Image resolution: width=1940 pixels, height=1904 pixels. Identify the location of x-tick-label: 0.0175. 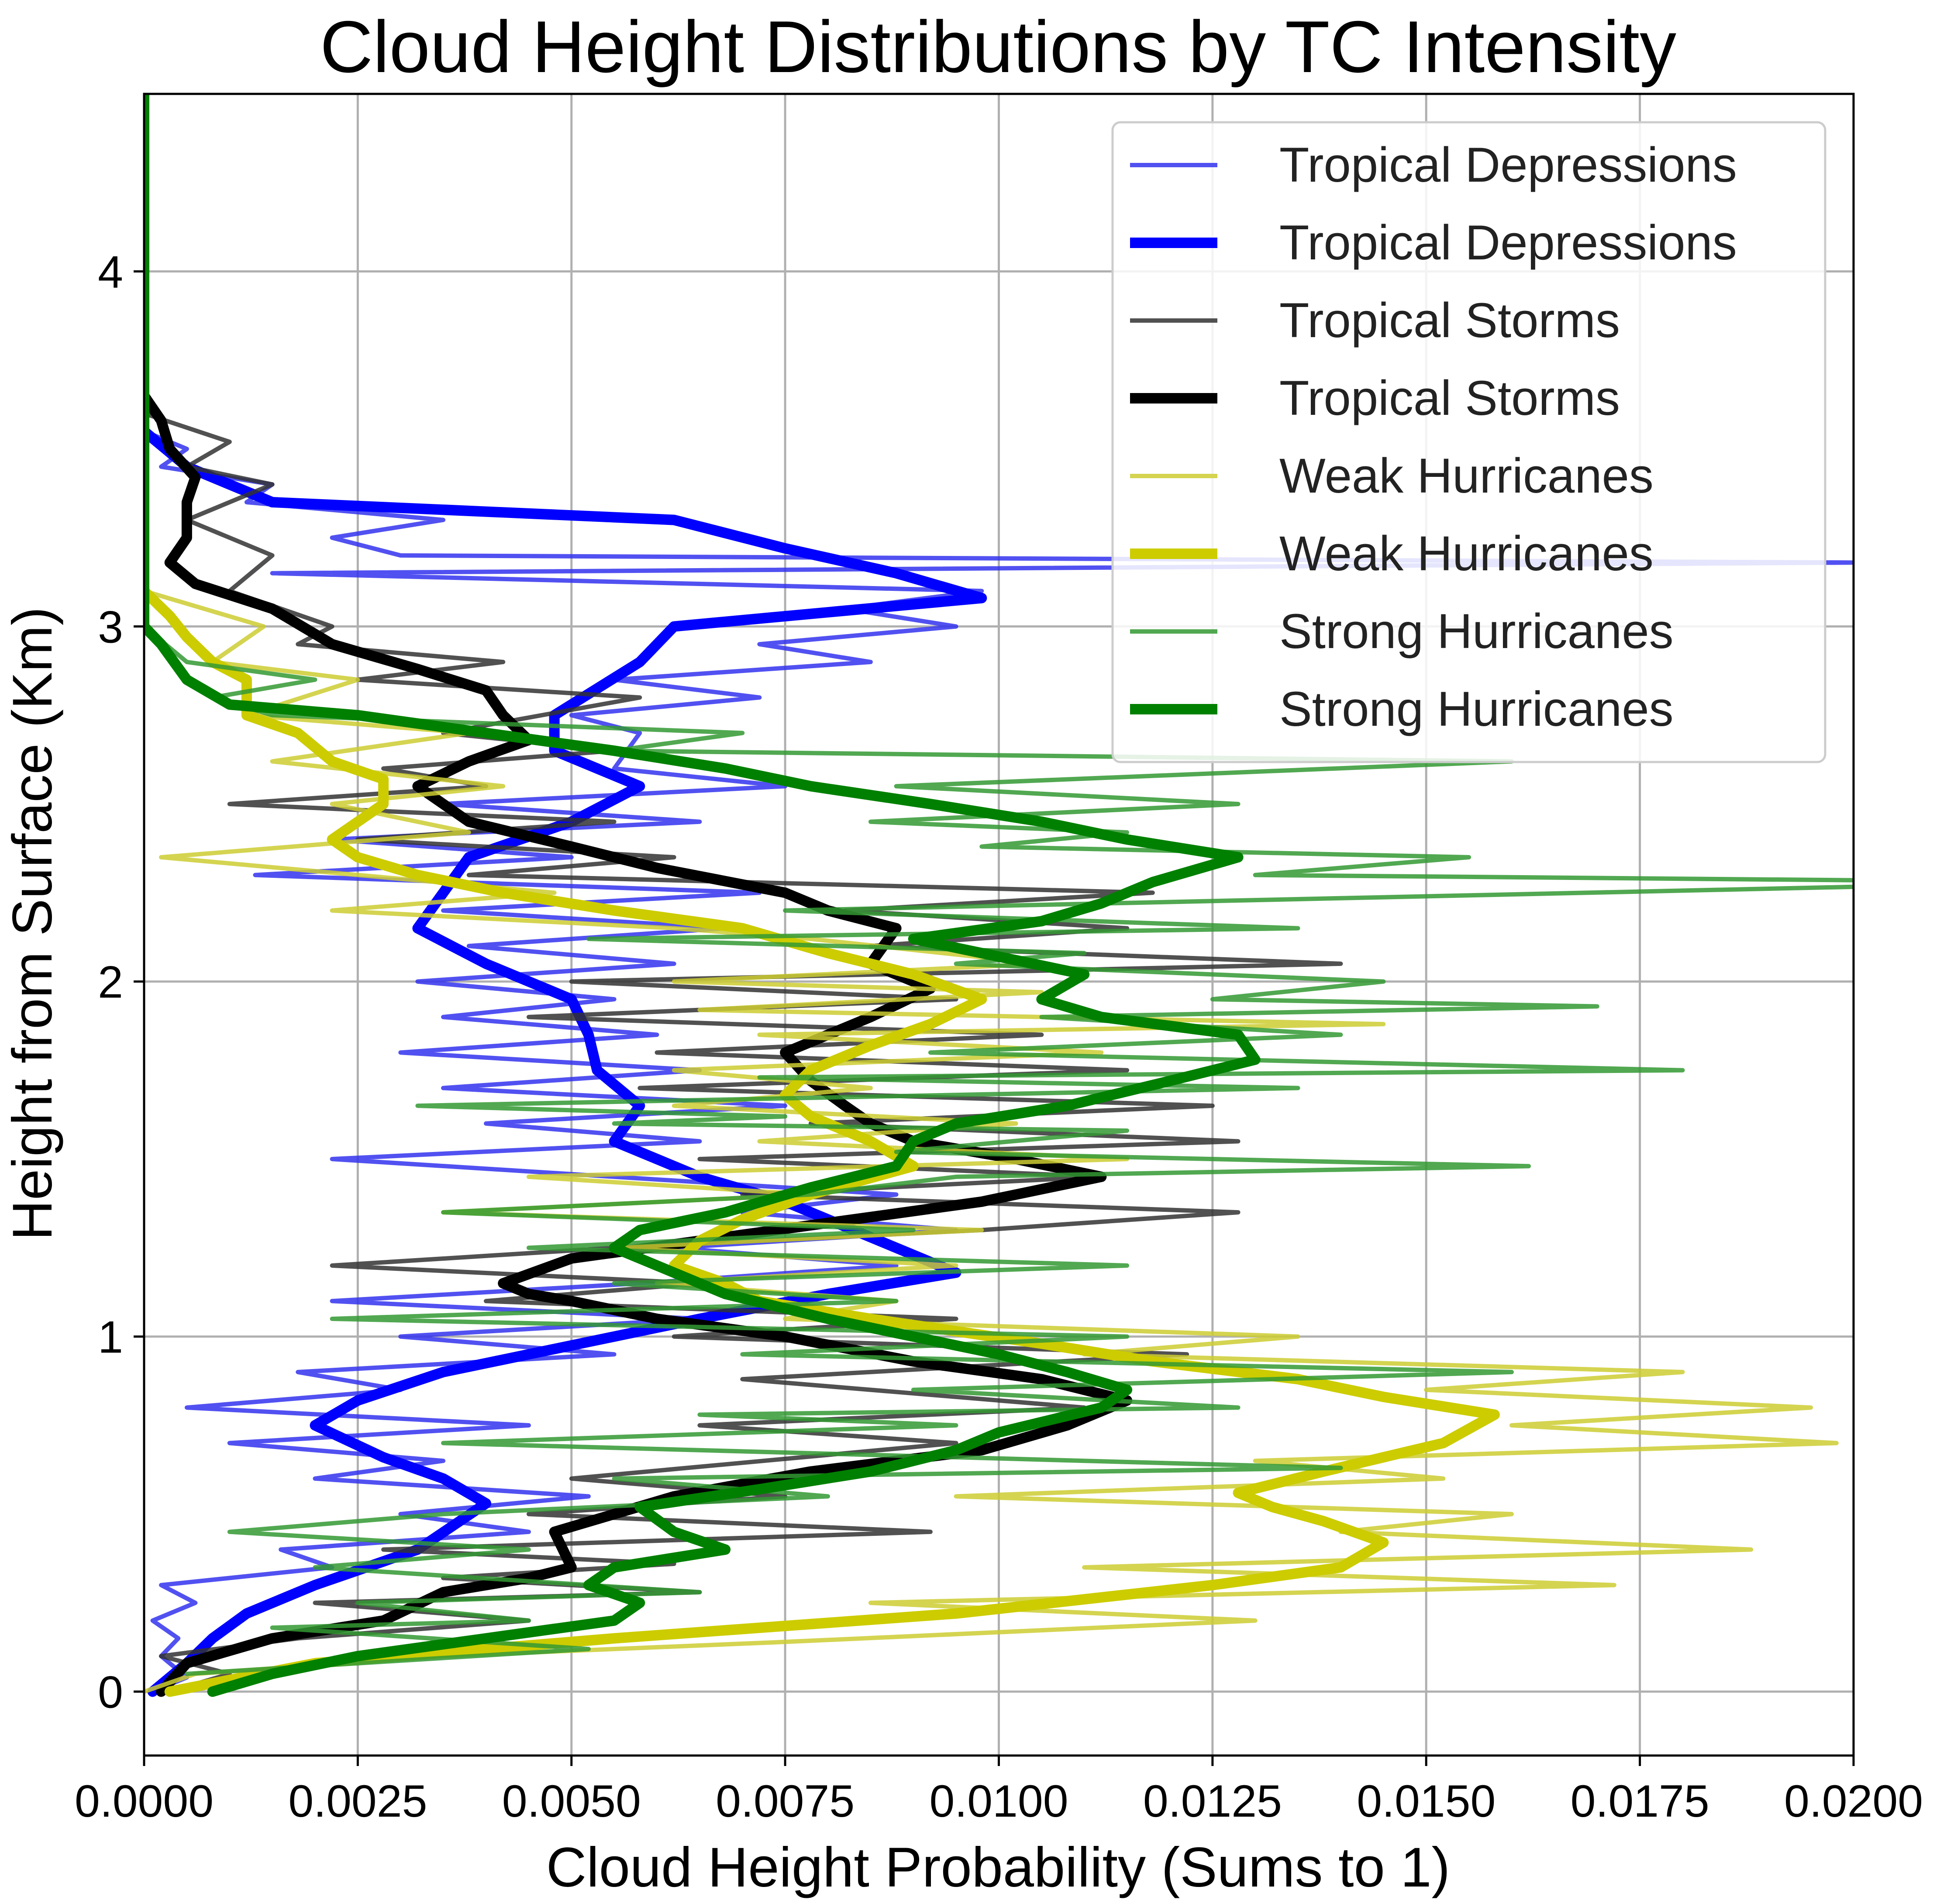
(1640, 1802).